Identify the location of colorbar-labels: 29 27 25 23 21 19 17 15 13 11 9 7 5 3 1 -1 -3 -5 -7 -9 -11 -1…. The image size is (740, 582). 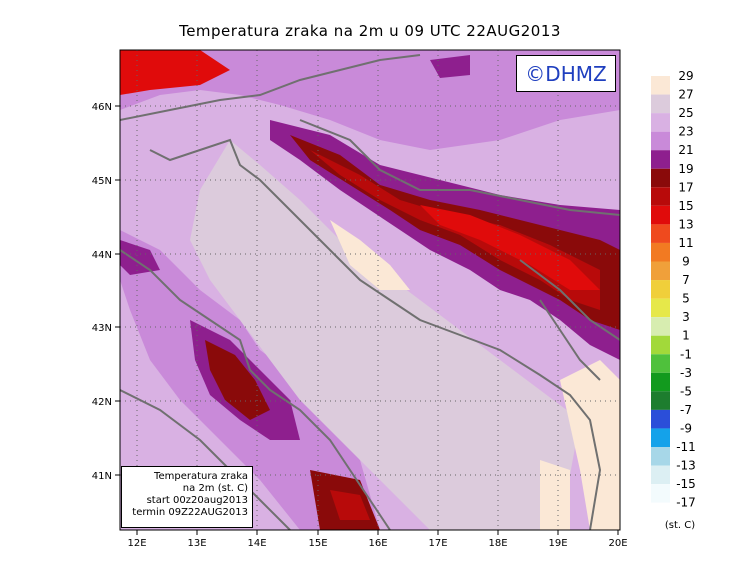
(686, 289).